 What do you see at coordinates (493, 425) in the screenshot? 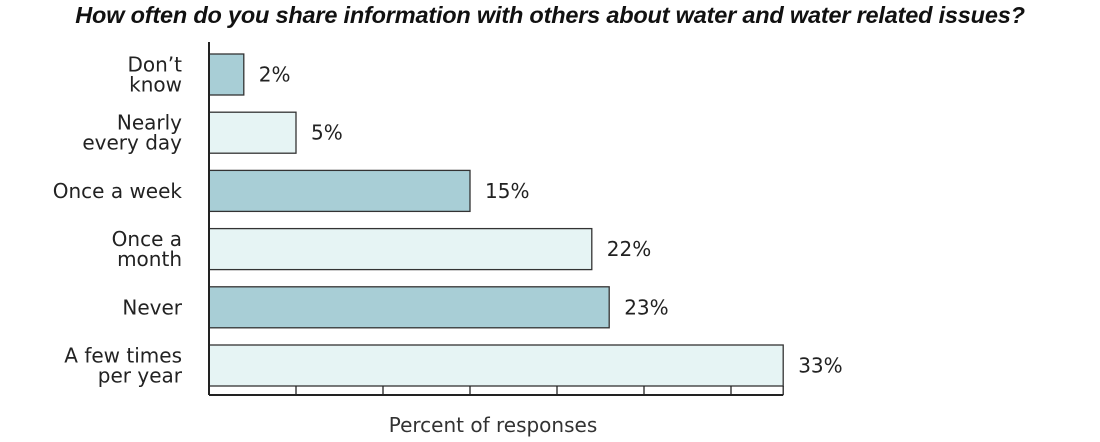
I see `x-axis-title: Percent of responses` at bounding box center [493, 425].